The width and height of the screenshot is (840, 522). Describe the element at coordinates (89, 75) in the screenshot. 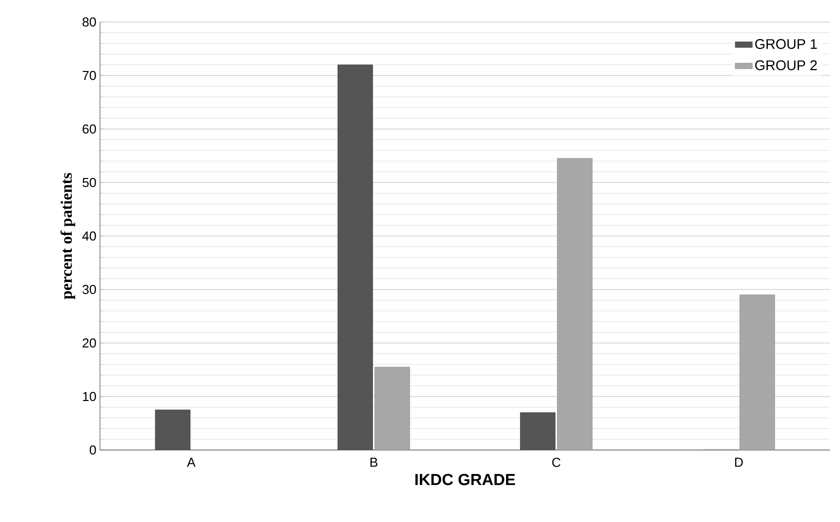

I see `y-tick-label: 70` at that location.